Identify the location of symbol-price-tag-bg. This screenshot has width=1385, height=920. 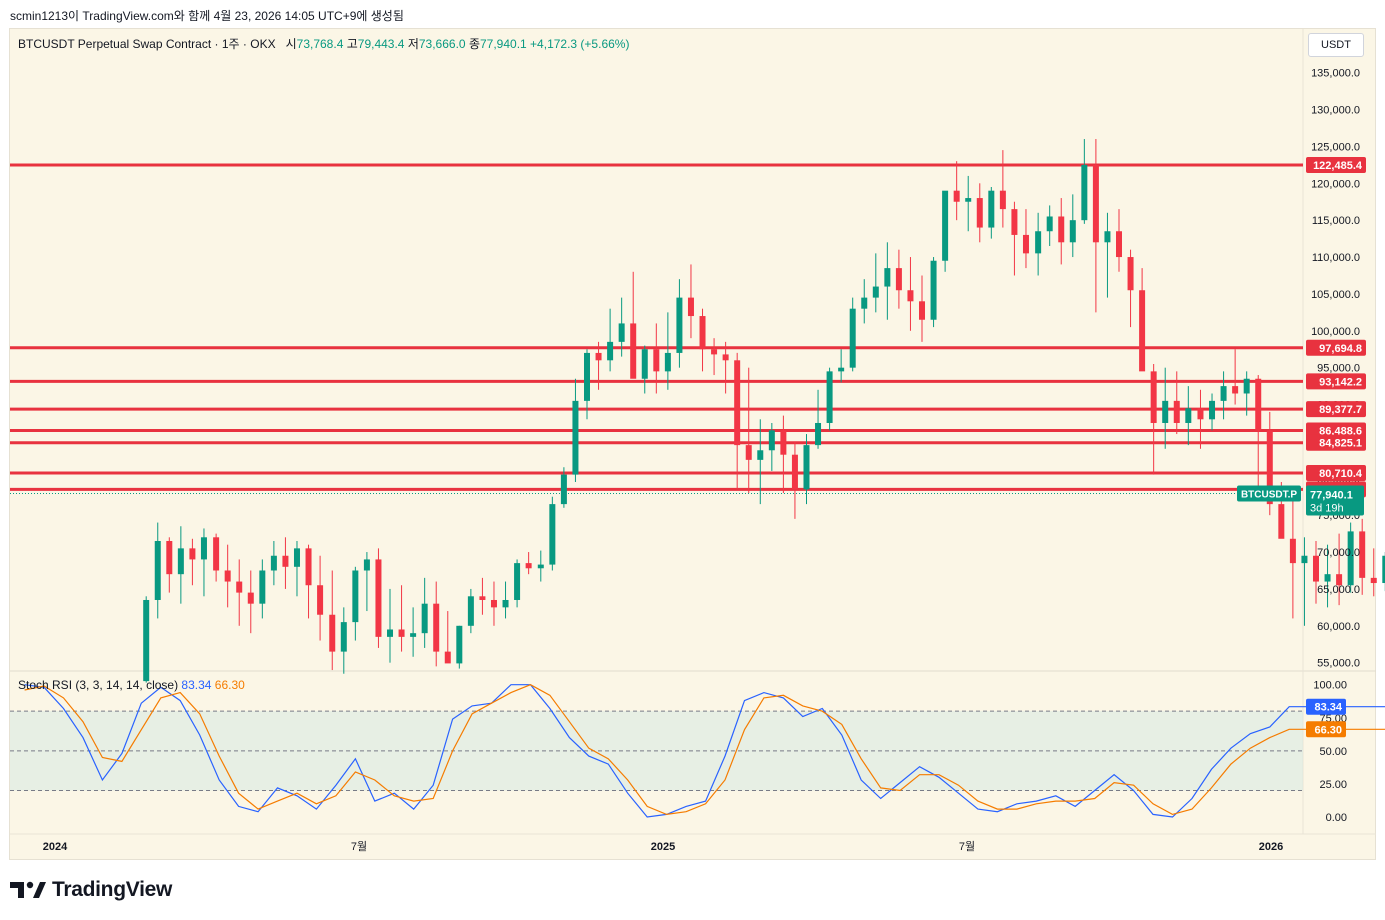
(1269, 493).